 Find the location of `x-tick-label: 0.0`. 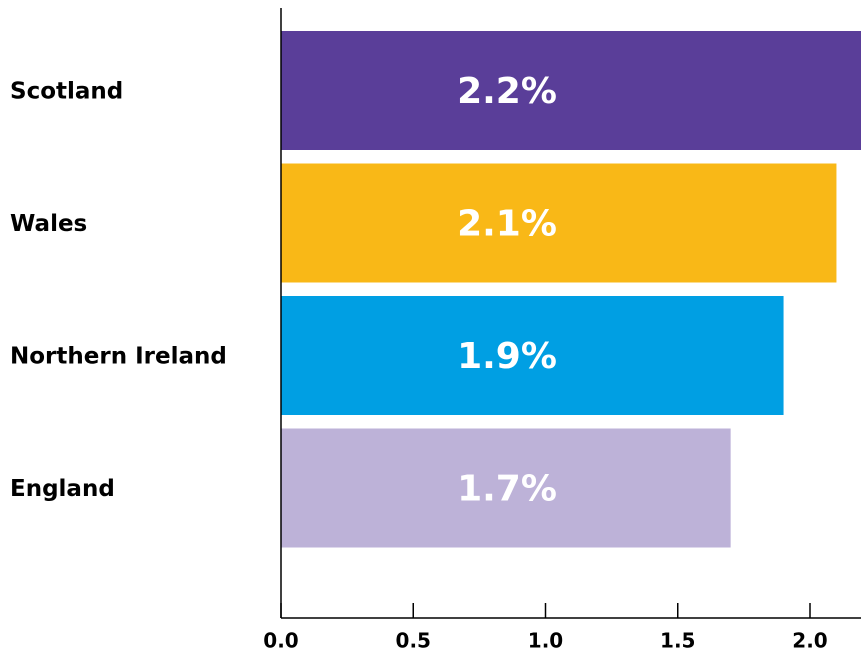

x-tick-label: 0.0 is located at coordinates (280, 641).